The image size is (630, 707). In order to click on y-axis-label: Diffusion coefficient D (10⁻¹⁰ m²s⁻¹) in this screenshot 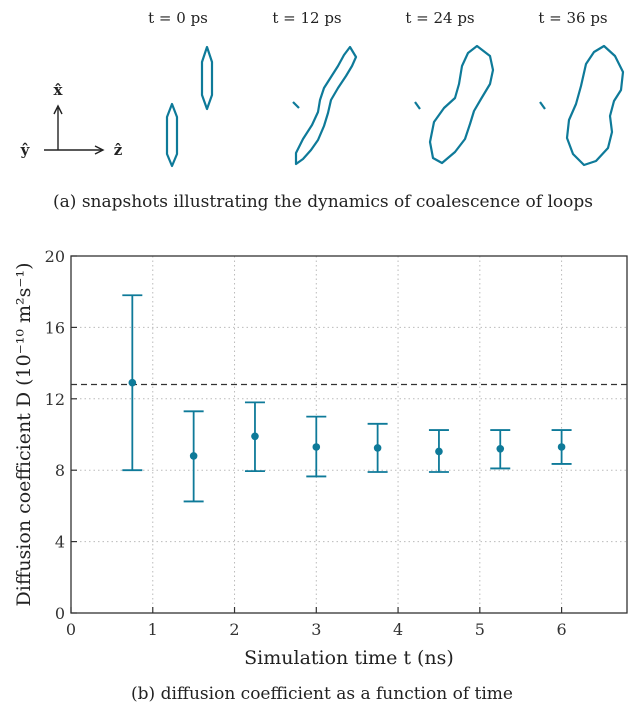, I will do `click(24, 435)`.